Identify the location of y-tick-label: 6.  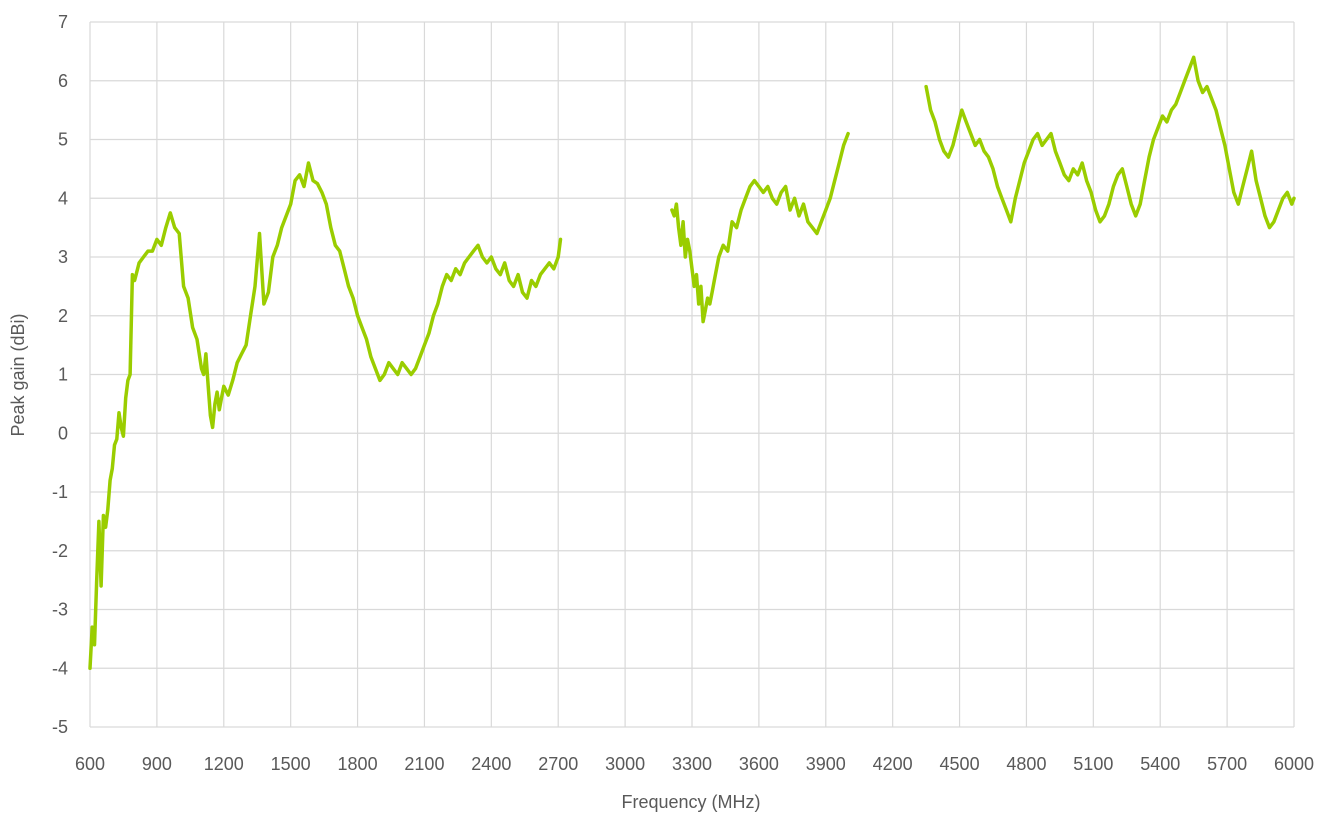
(63, 81).